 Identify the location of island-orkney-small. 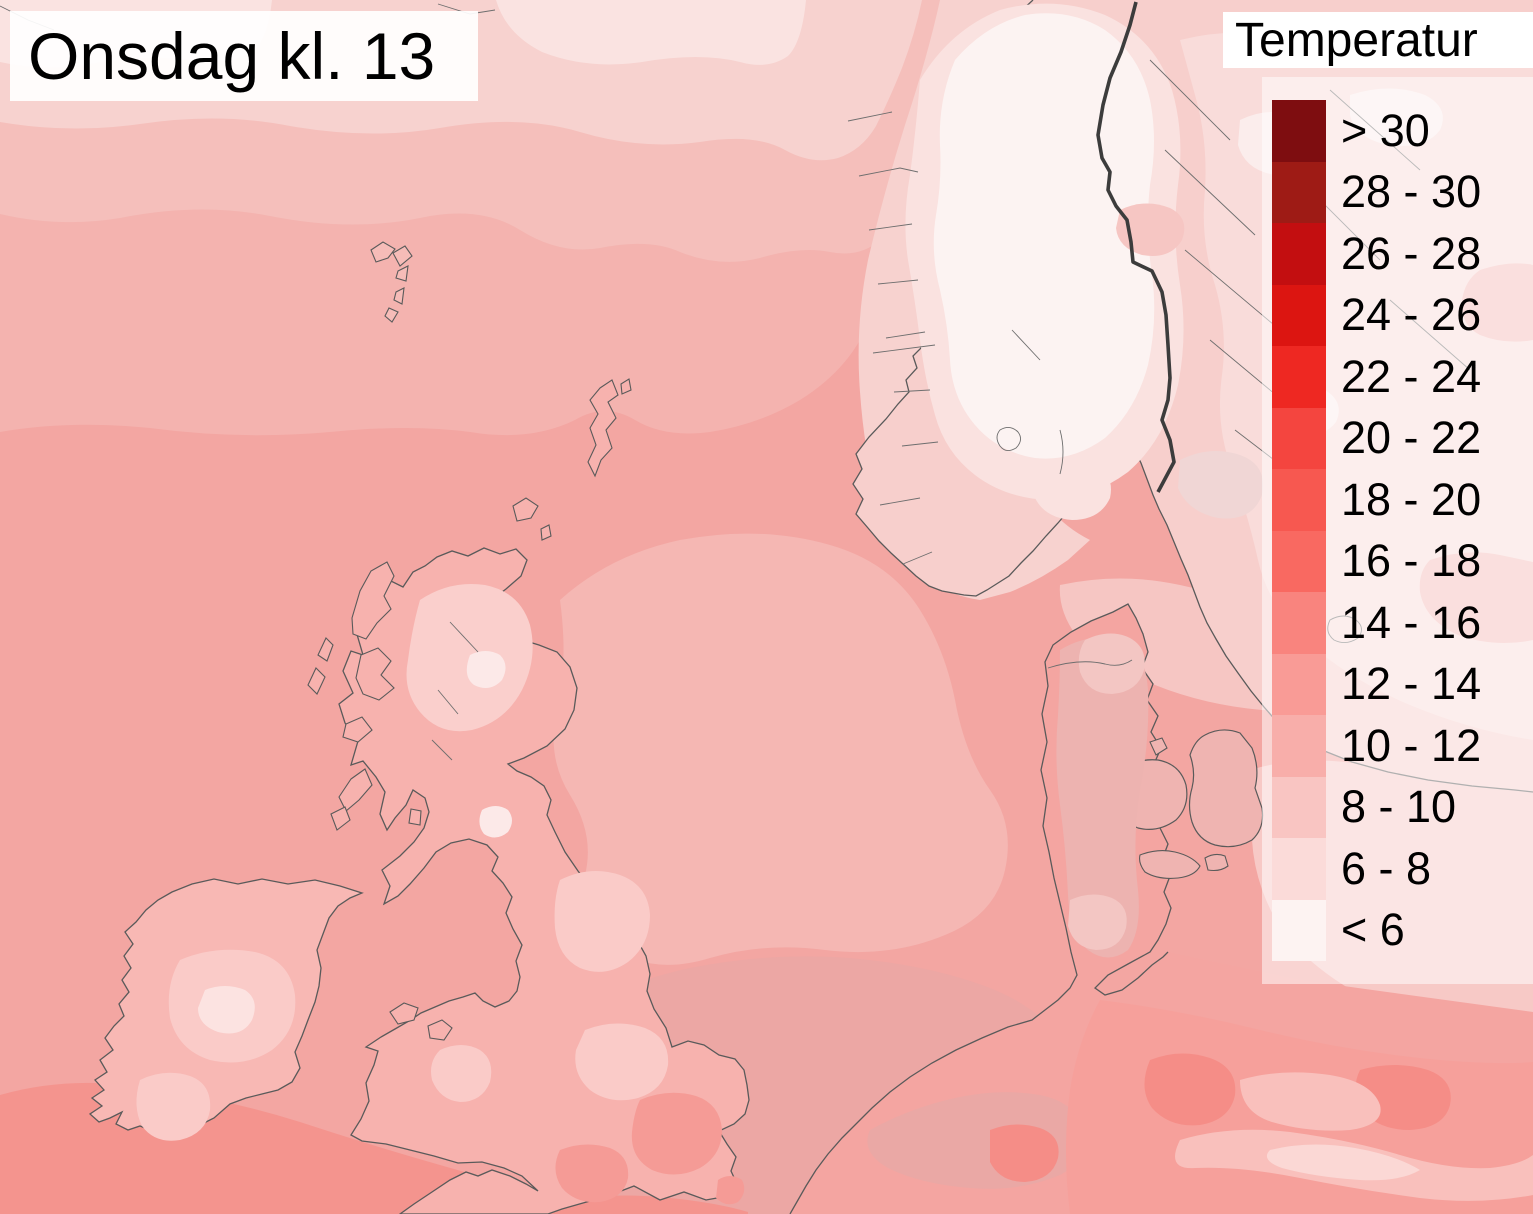
(546, 532).